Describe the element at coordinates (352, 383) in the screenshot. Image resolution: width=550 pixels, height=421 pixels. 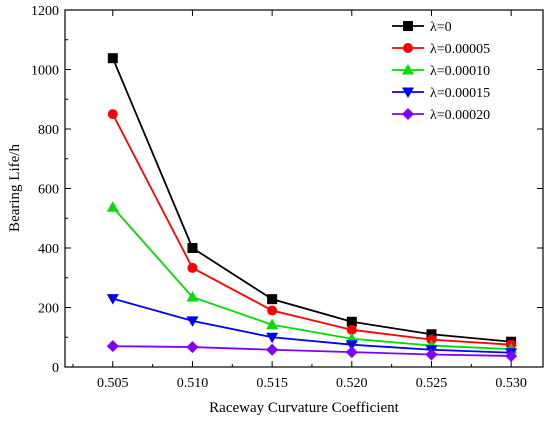
I see `x-tick-label: 0.520` at that location.